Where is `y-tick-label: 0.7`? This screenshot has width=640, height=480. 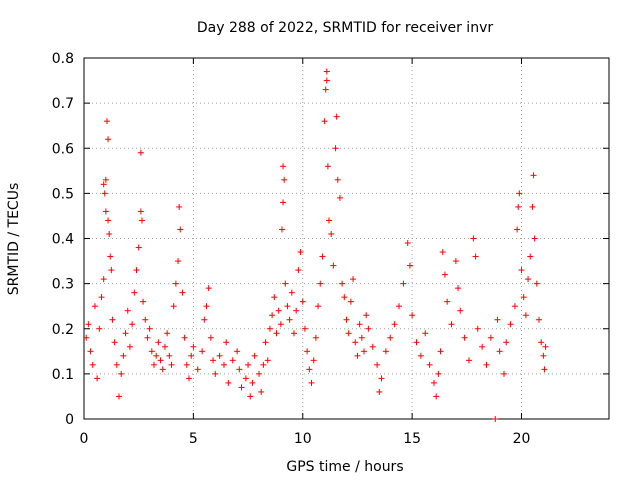 y-tick-label: 0.7 is located at coordinates (63, 104).